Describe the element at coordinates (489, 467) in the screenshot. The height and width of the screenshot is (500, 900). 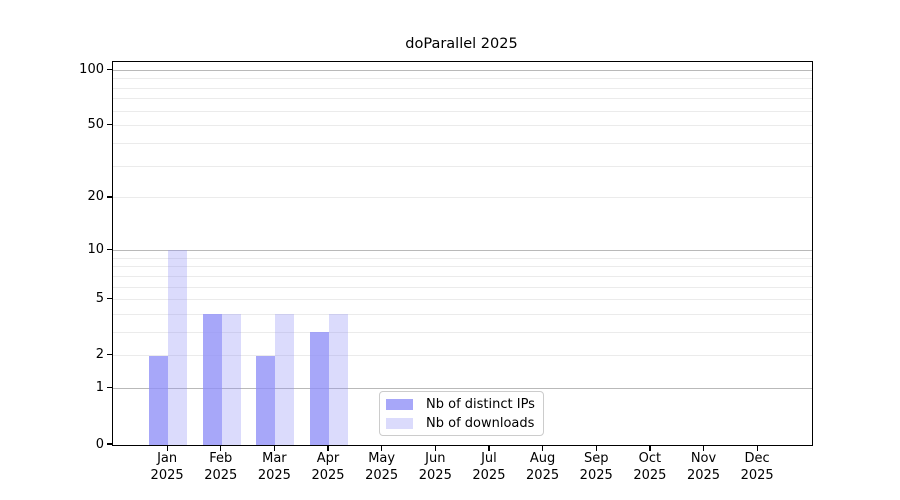
I see `x-tick-label: Jul 2025` at that location.